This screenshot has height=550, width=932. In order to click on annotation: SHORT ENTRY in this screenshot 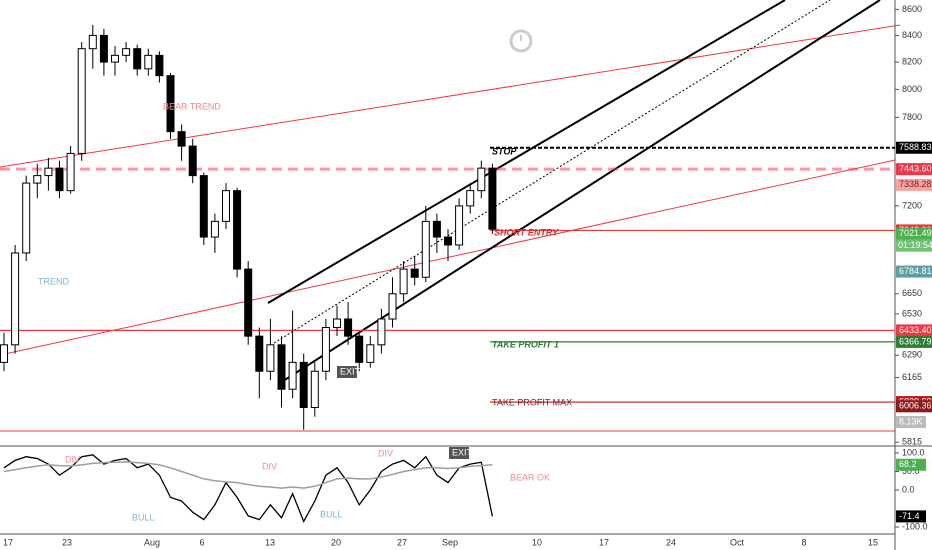, I will do `click(526, 232)`.